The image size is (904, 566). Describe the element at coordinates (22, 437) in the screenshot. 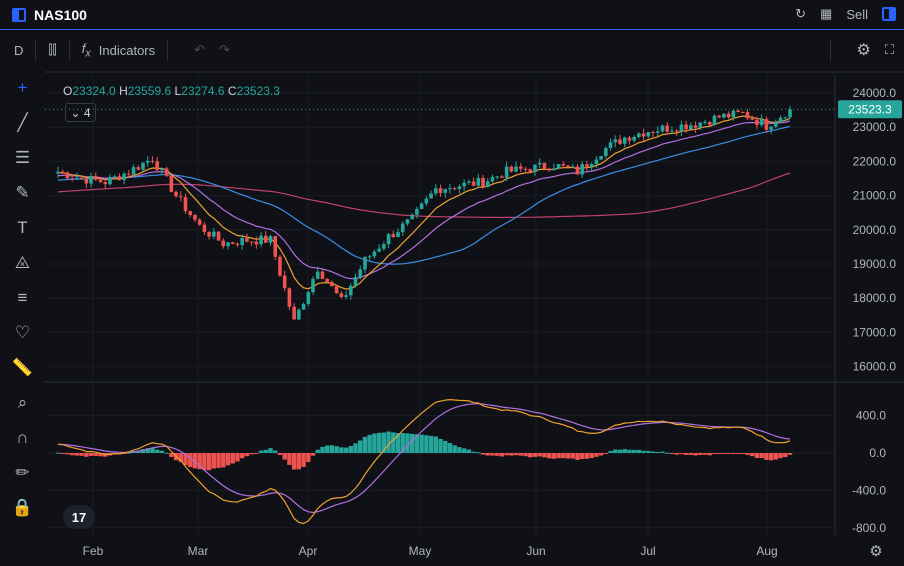

I see `magnet-icon: ∩` at that location.